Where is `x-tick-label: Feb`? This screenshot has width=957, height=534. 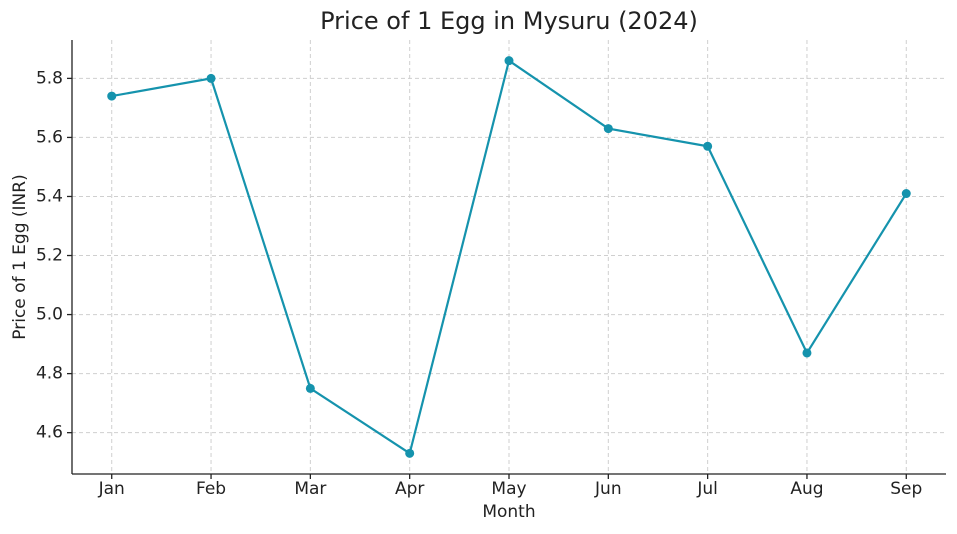 x-tick-label: Feb is located at coordinates (211, 489).